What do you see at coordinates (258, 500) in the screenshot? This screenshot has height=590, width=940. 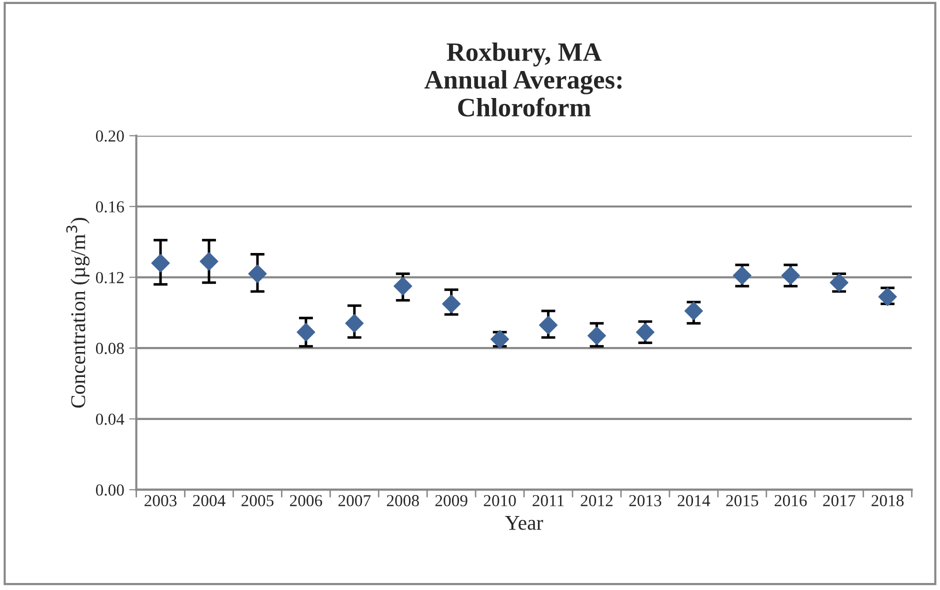 I see `x-tick-label: 2005` at bounding box center [258, 500].